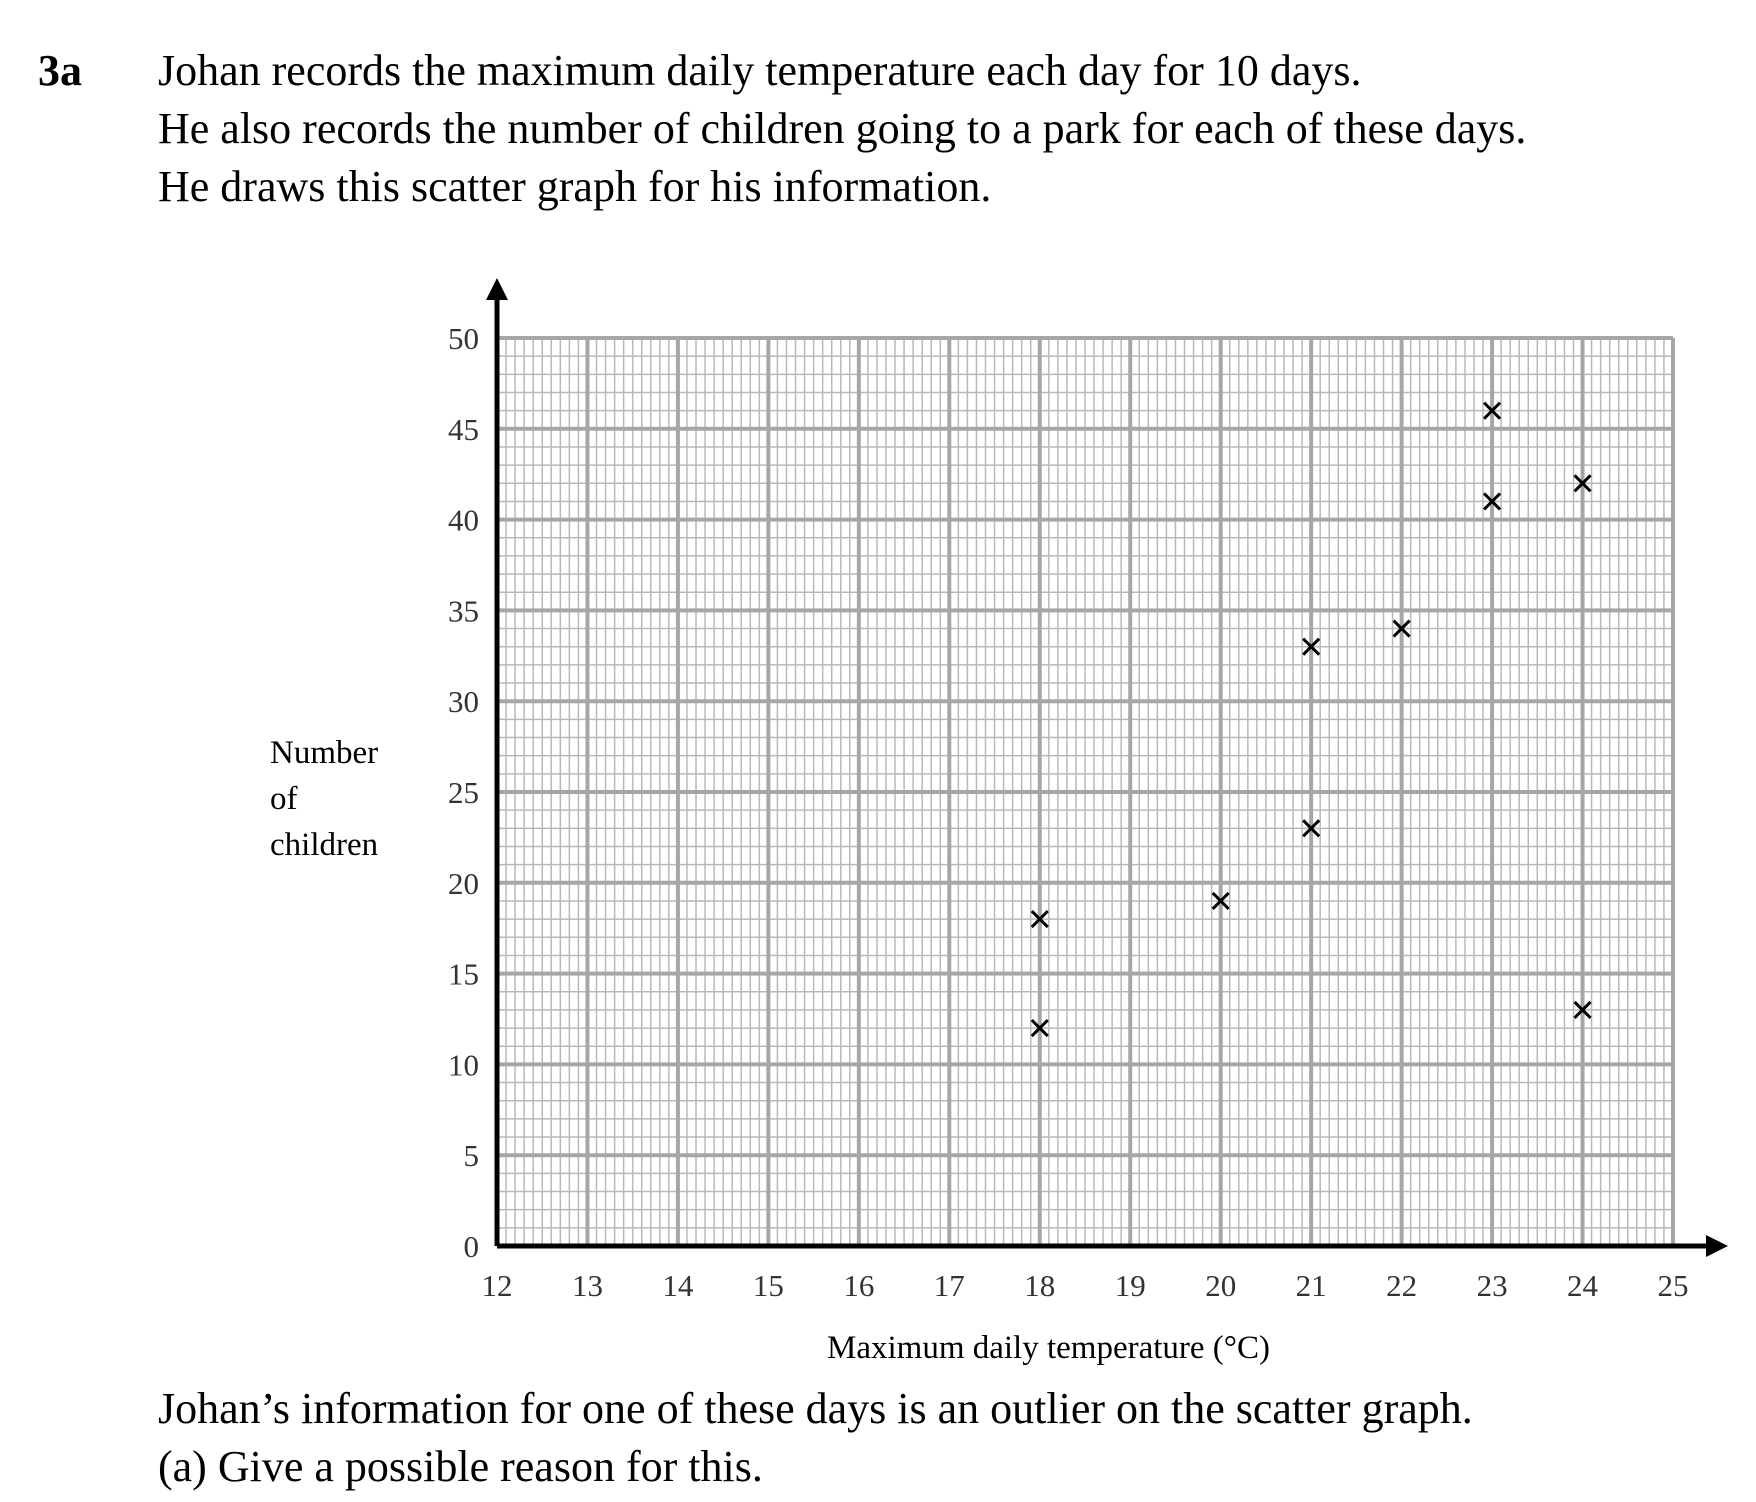 The height and width of the screenshot is (1502, 1756). Describe the element at coordinates (1401, 1285) in the screenshot. I see `x-tick-label: 22` at that location.